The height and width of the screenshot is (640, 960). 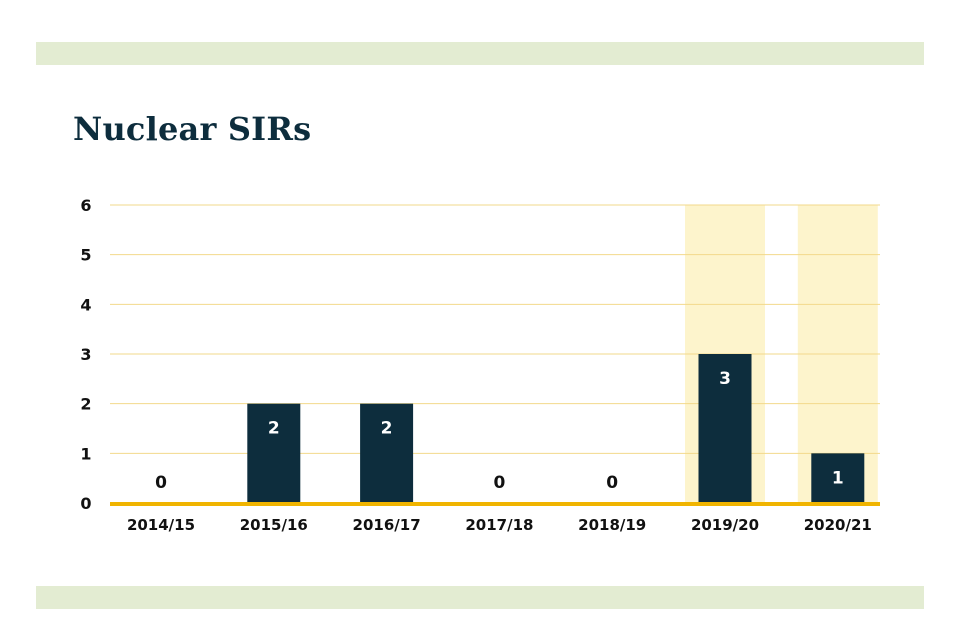 I want to click on y-tick-label: 6, so click(x=85, y=205).